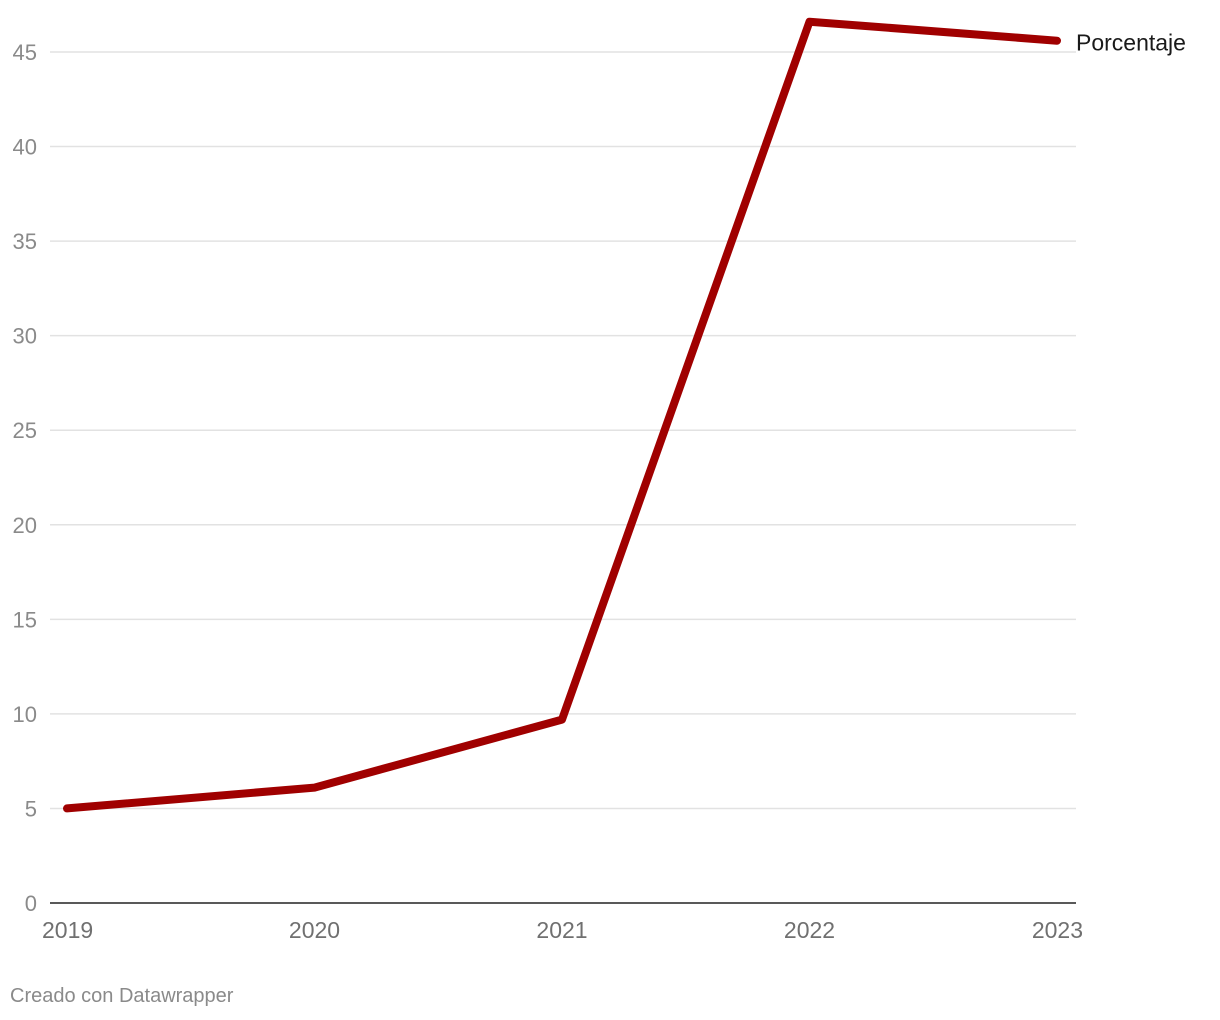 This screenshot has width=1220, height=1020. What do you see at coordinates (31, 808) in the screenshot?
I see `y-tick-label: 5` at bounding box center [31, 808].